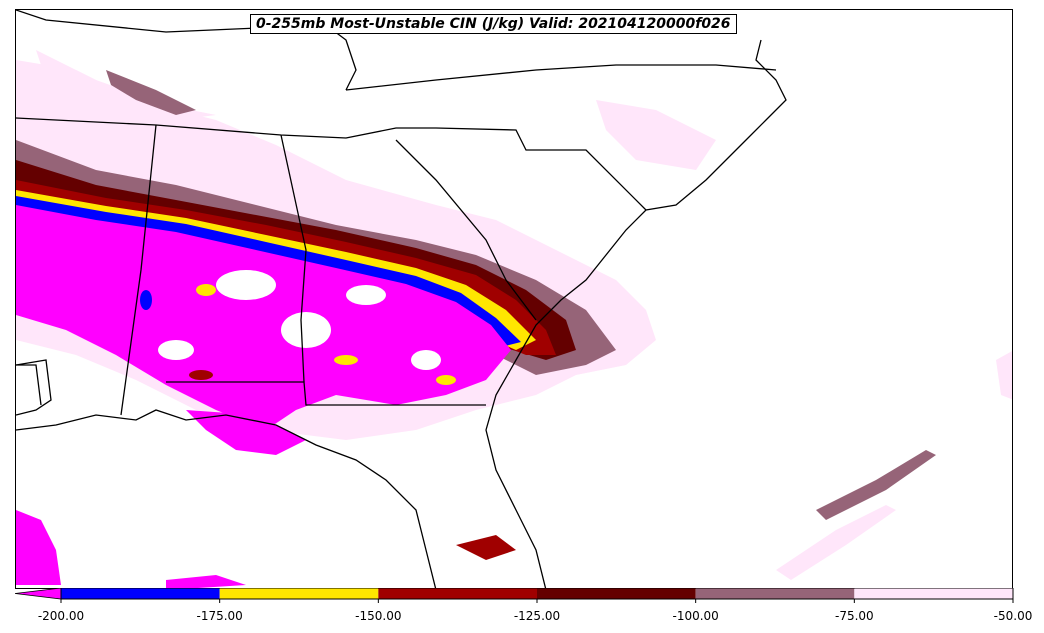 The image size is (1044, 633). I want to click on coastline-gulf, so click(226, 473).